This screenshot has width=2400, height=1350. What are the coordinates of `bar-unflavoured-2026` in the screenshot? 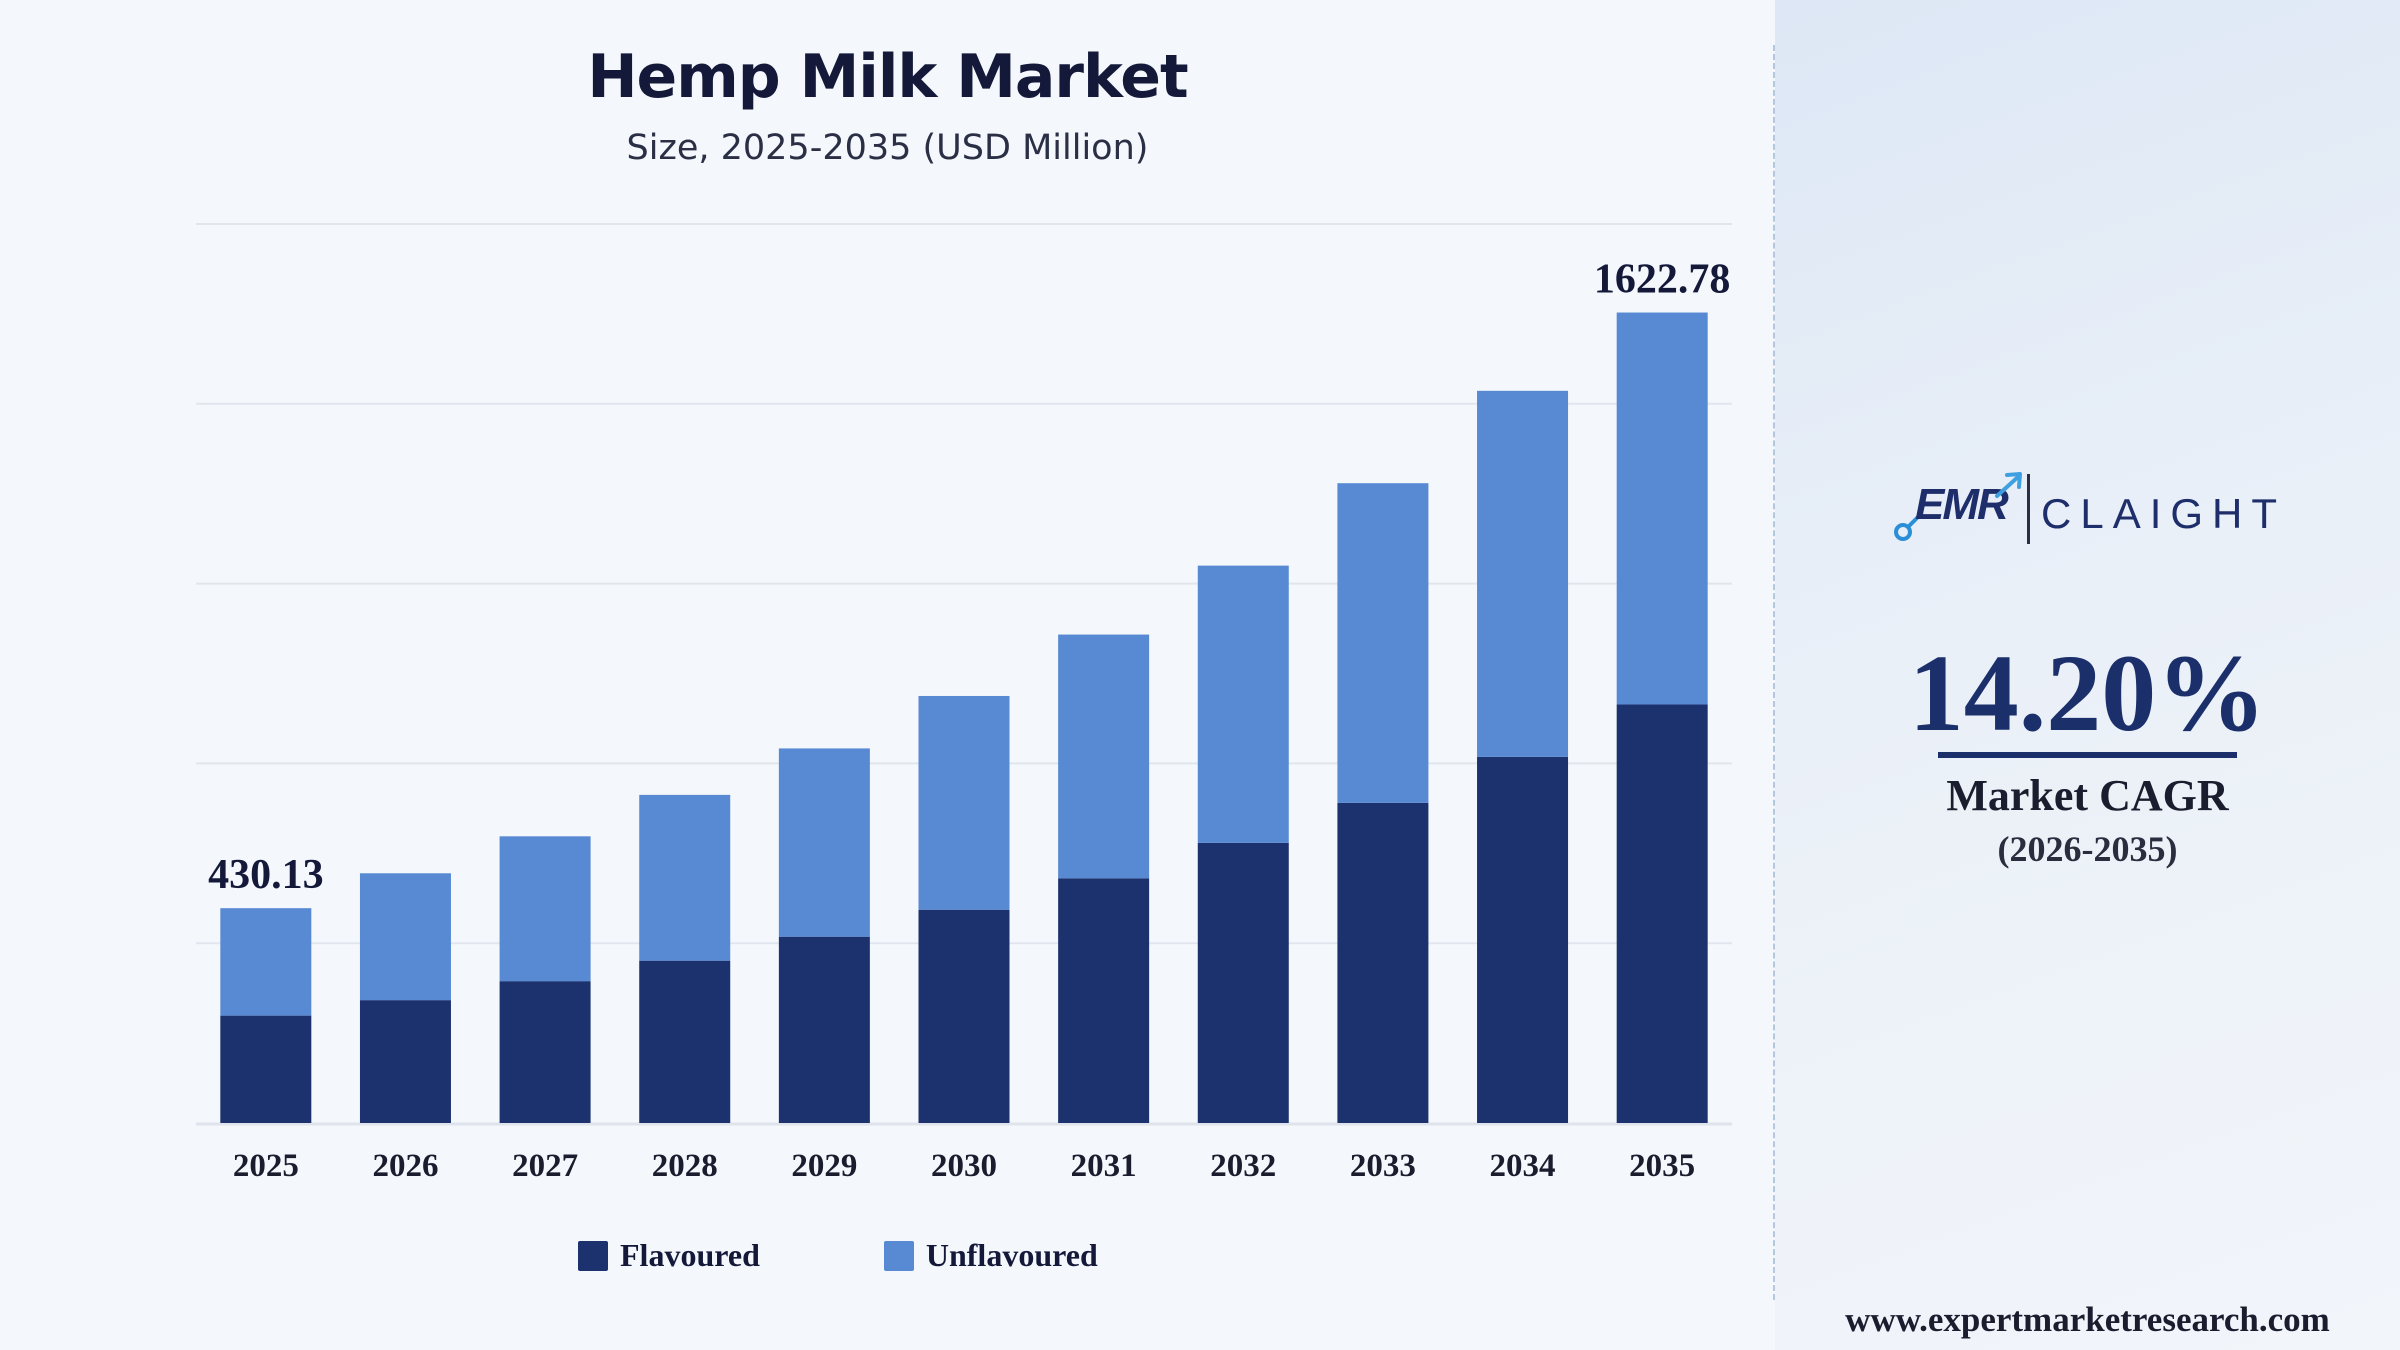 It's located at (405, 937).